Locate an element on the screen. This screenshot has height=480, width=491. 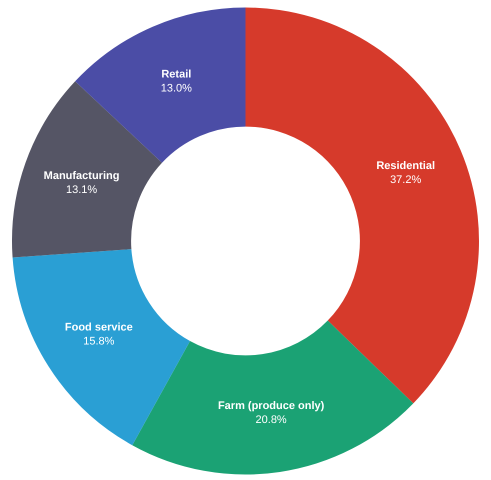
slice-label: Farm (produce only) is located at coordinates (271, 406).